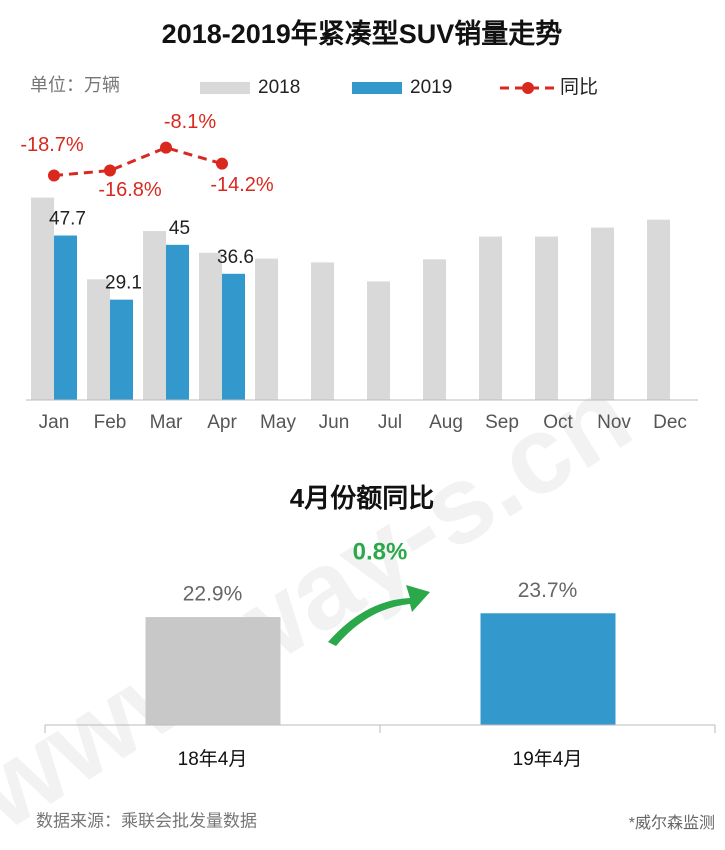 This screenshot has height=850, width=725. What do you see at coordinates (52, 145) in the screenshot?
I see `yoy-label: -18.7%` at bounding box center [52, 145].